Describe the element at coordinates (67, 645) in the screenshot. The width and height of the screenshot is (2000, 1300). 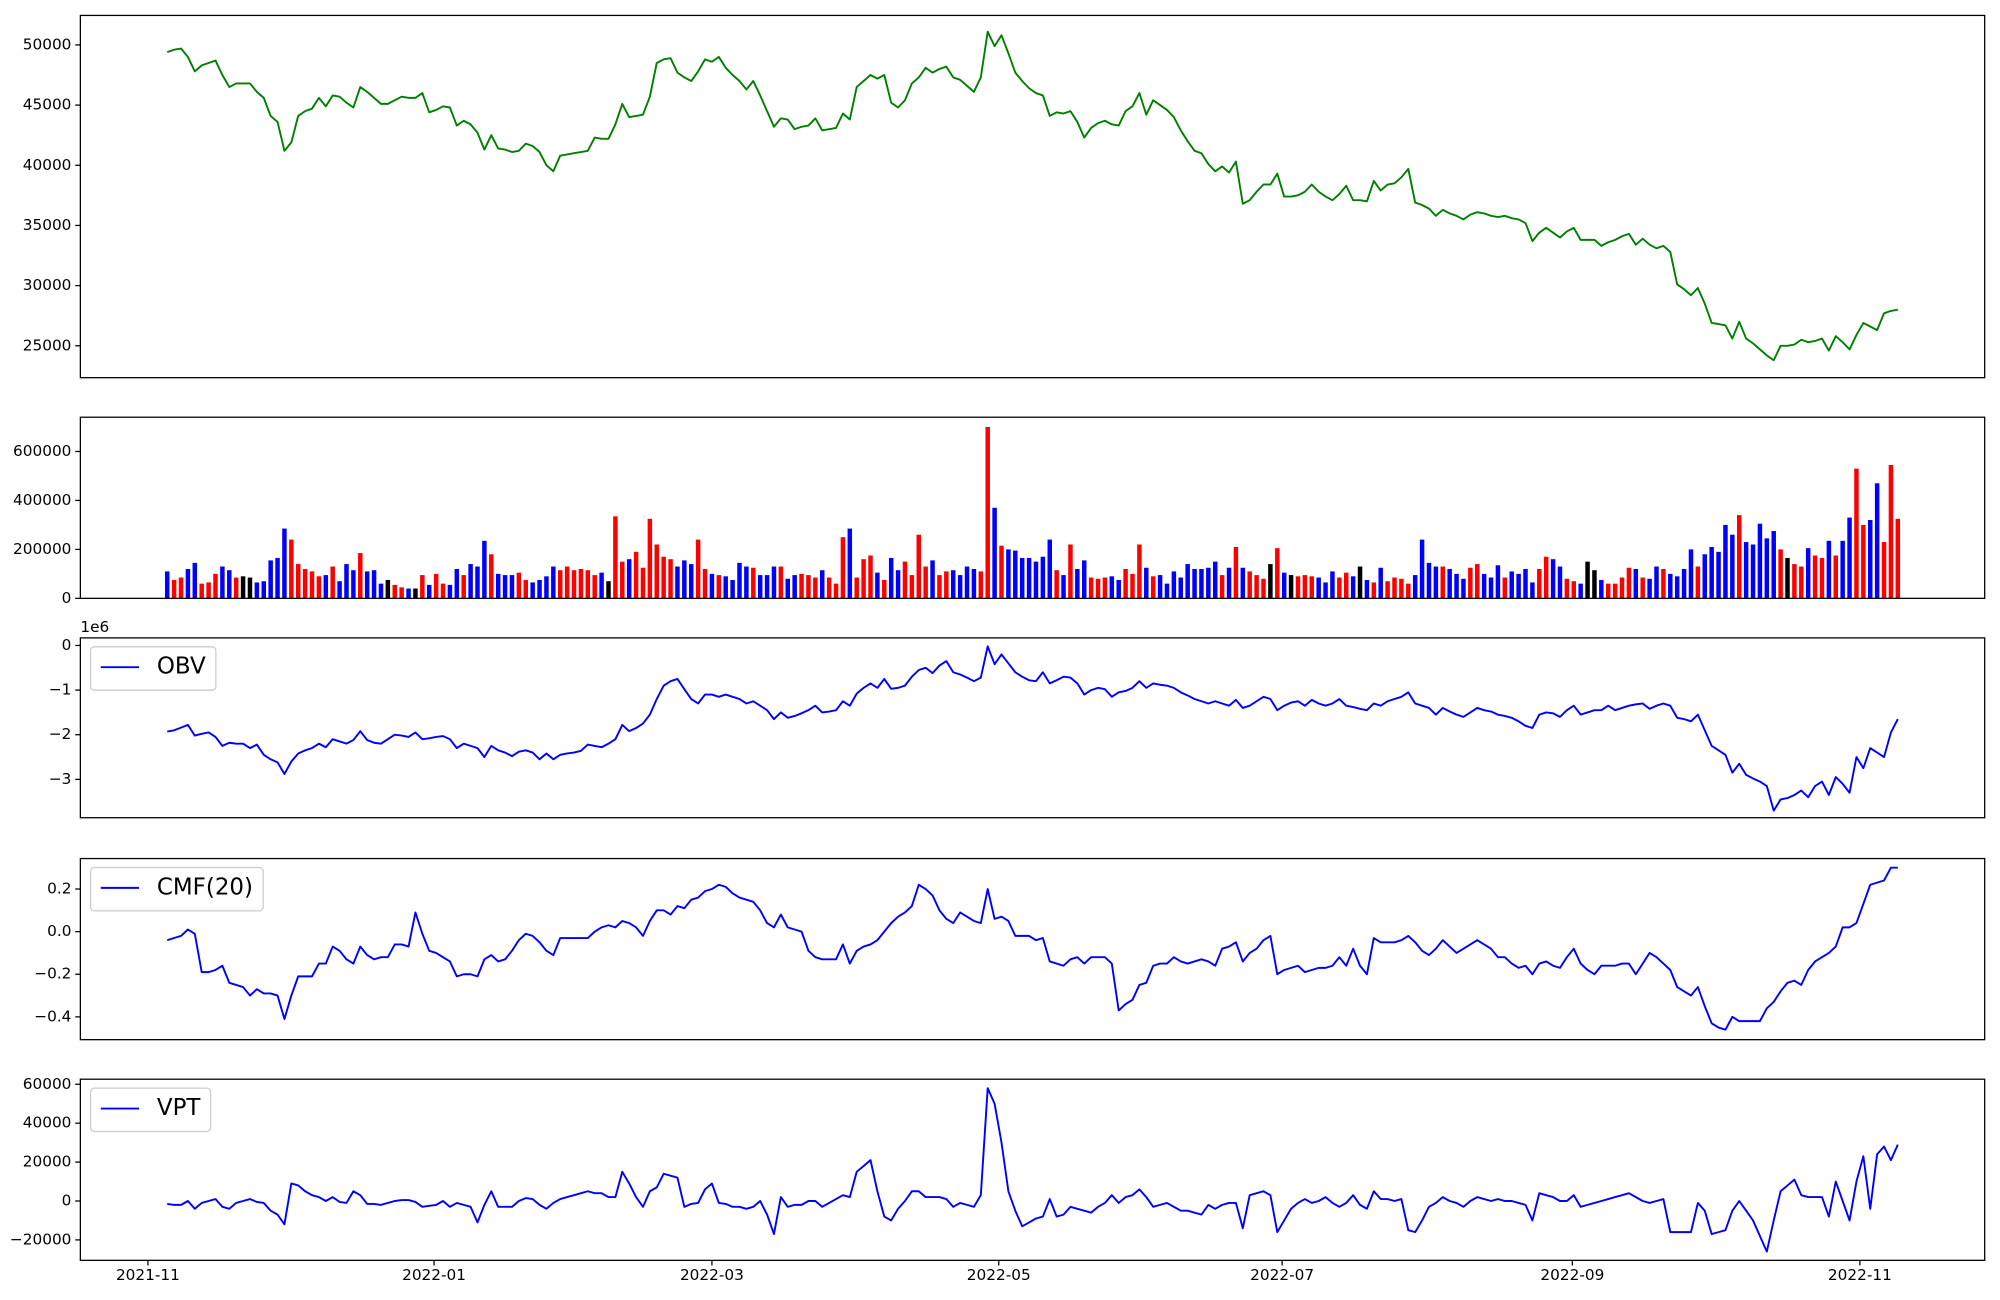
I see `y-tick-label: 0` at that location.